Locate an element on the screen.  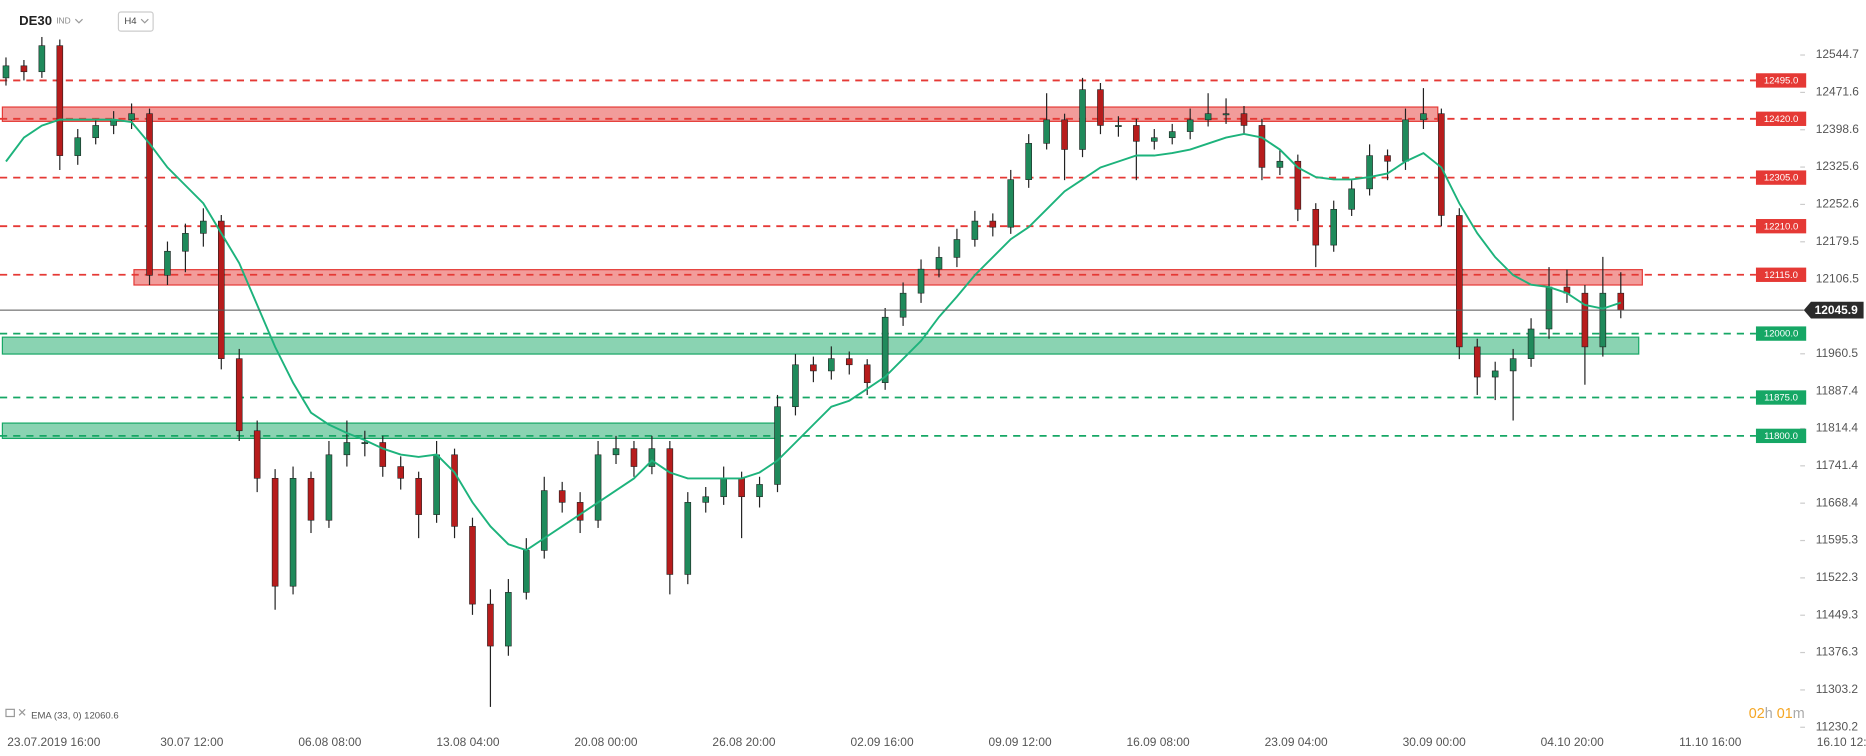
y-tick-label: 11522.3 is located at coordinates (1837, 577).